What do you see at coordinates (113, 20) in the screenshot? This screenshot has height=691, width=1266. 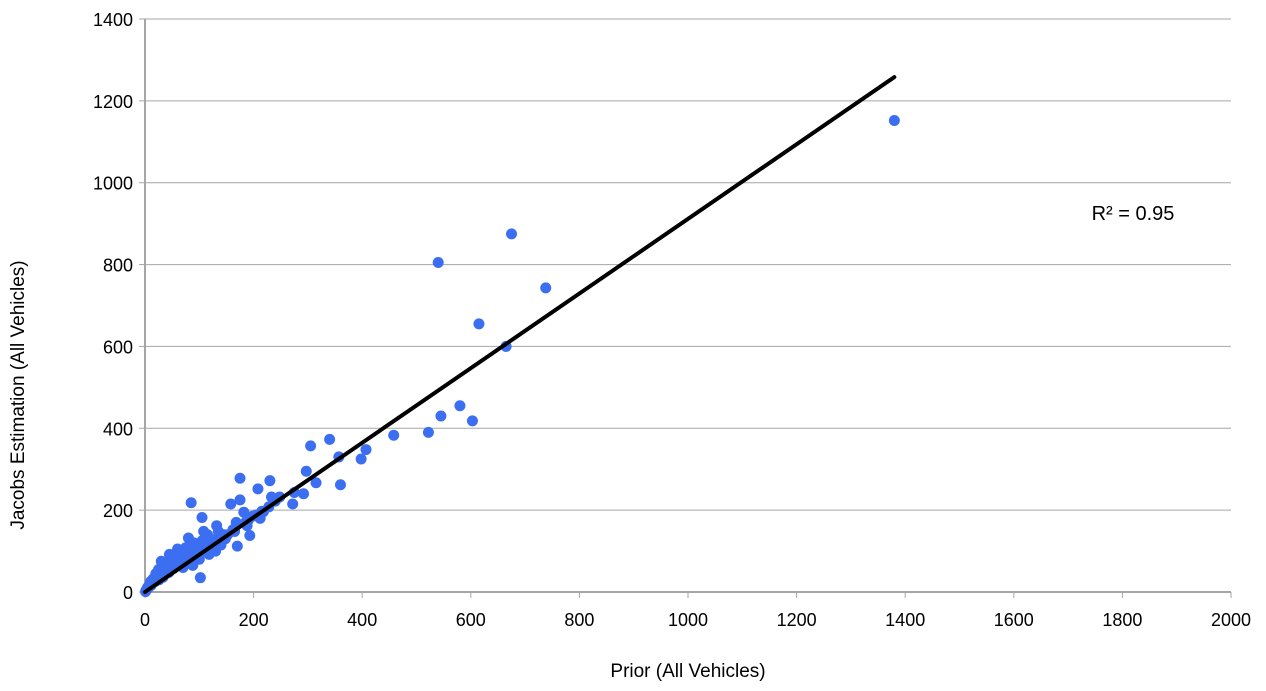 I see `y-tick-label: 1400` at bounding box center [113, 20].